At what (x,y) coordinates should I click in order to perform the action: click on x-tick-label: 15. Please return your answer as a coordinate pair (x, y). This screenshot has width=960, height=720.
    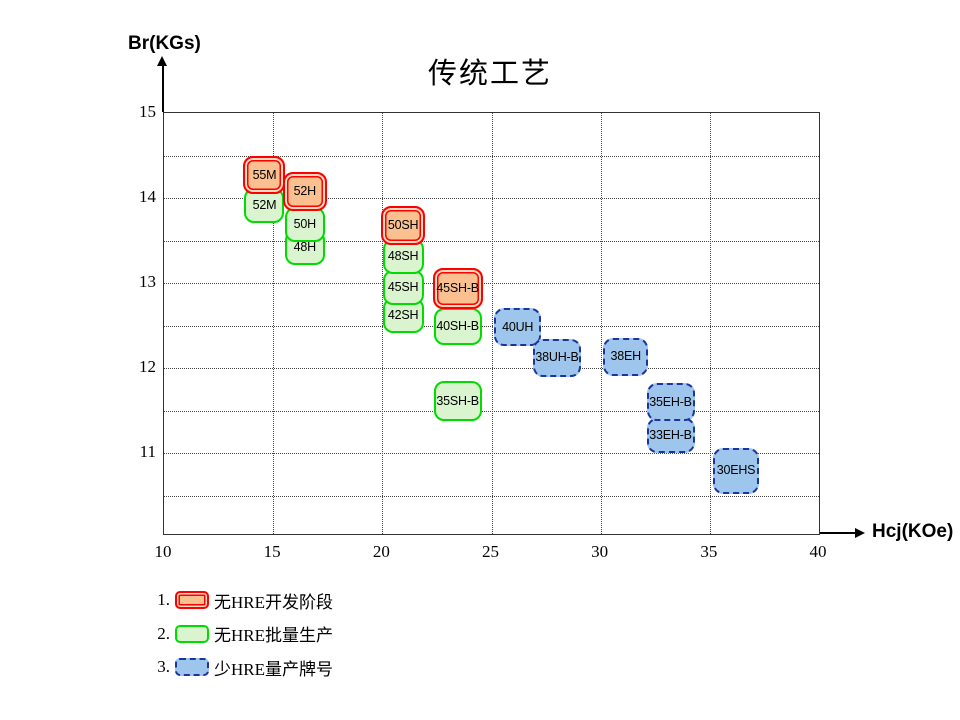
    Looking at the image, I should click on (272, 551).